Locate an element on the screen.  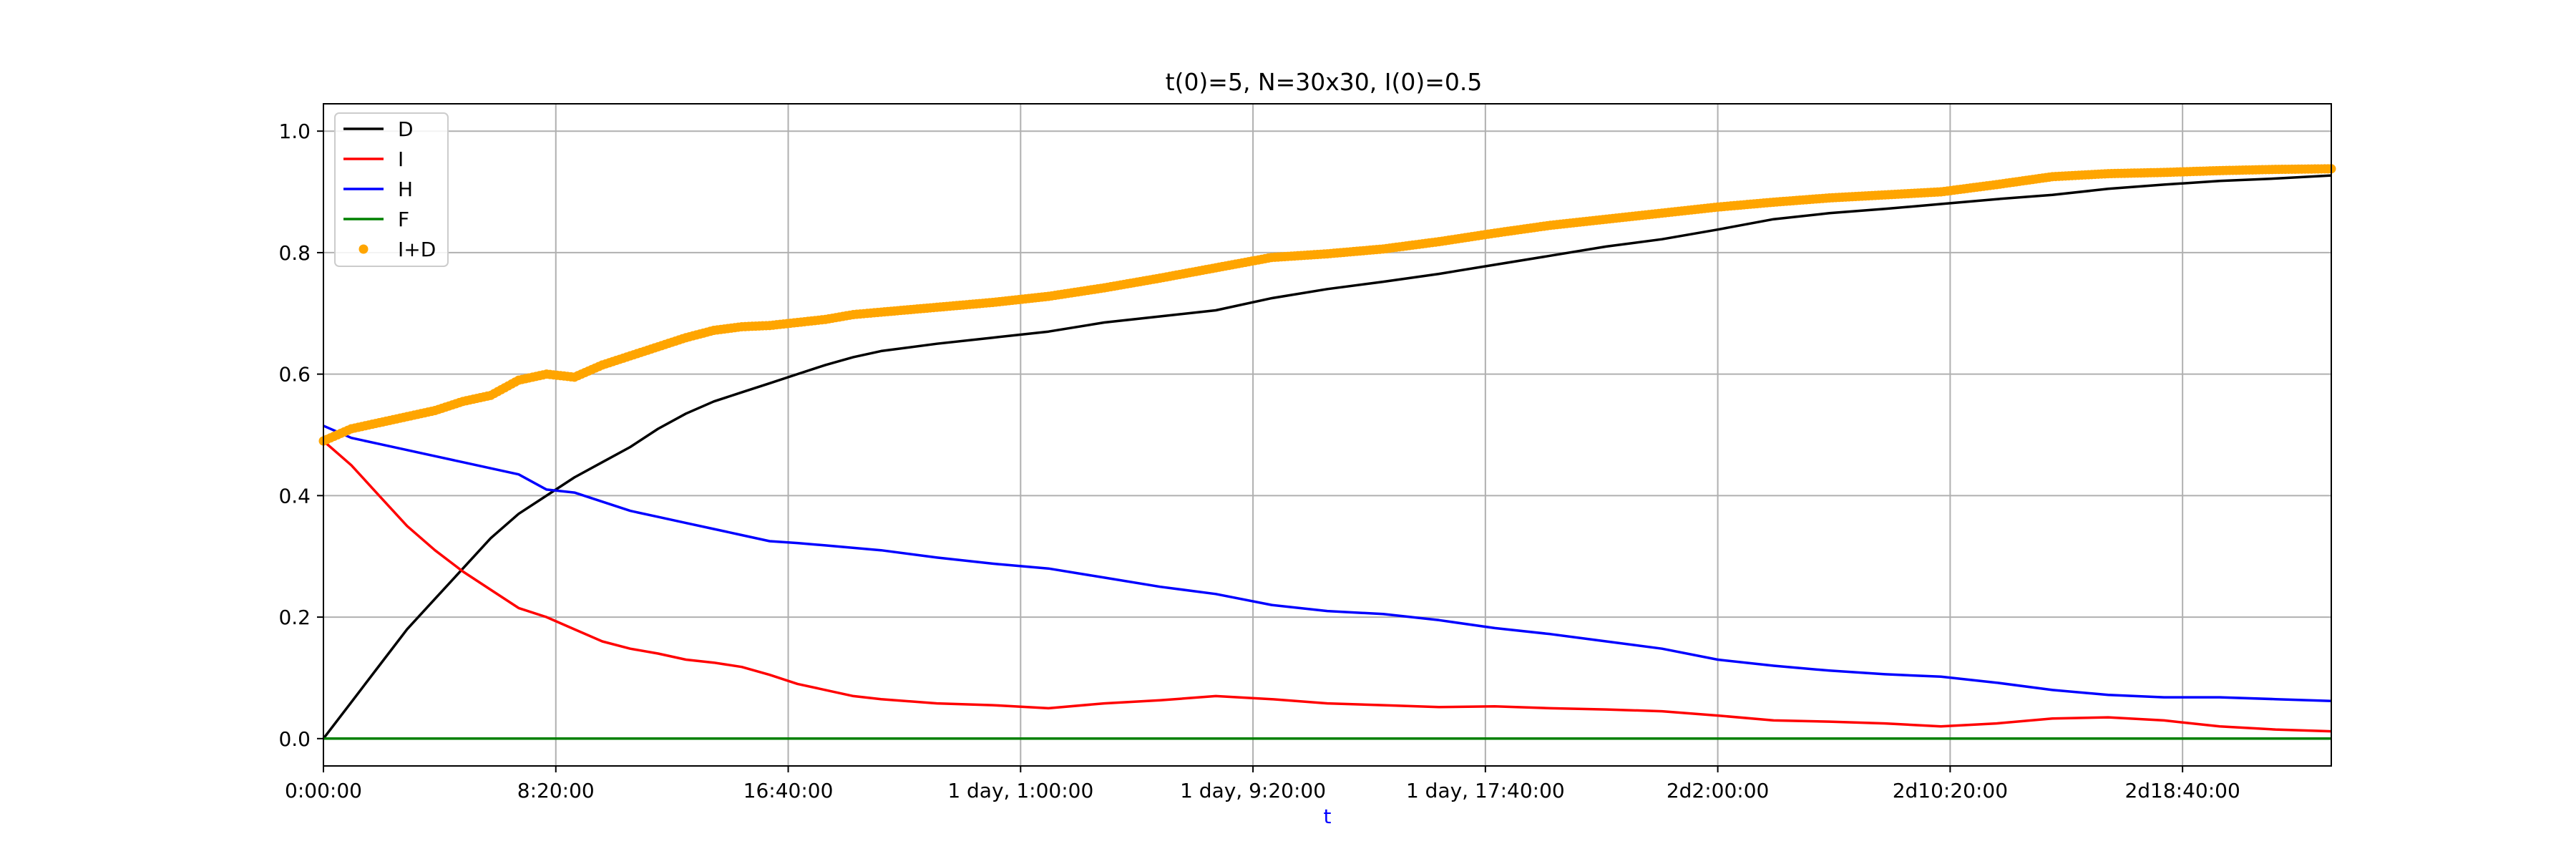
x-tick-label: 1 day, 9:20:00 is located at coordinates (1253, 790).